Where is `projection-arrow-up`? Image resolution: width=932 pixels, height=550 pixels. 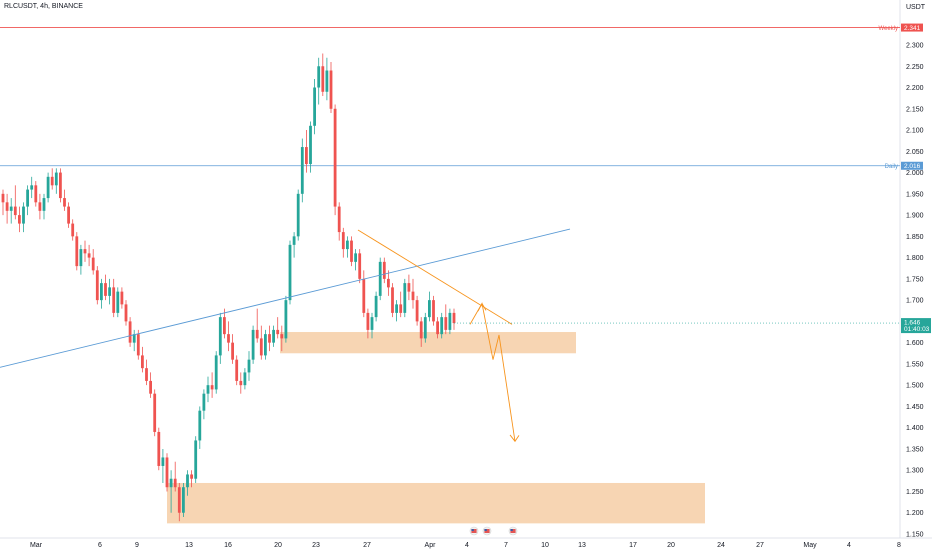
projection-arrow-up is located at coordinates (482, 307).